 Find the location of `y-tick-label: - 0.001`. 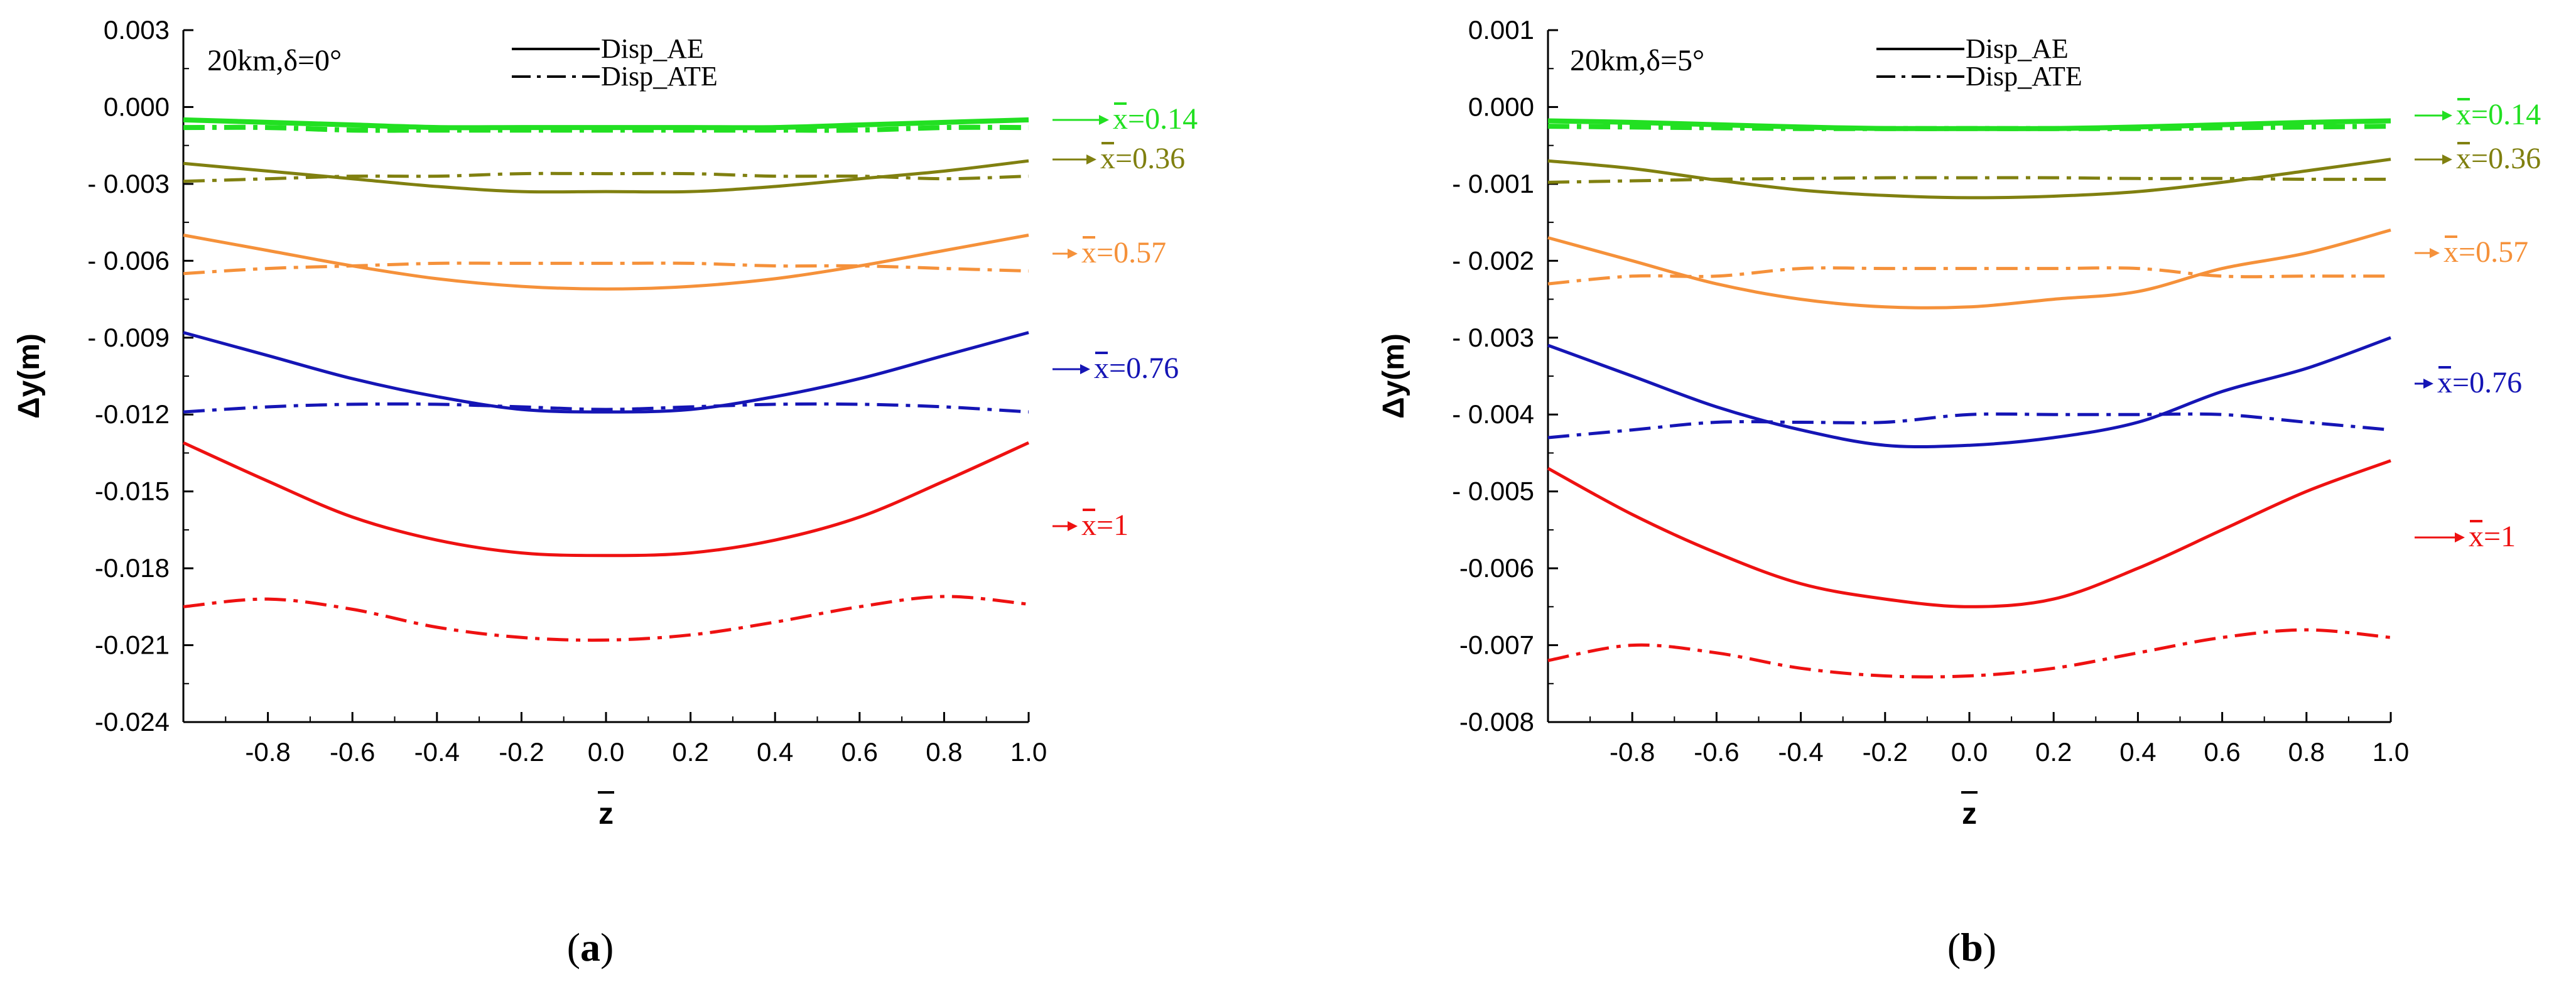

y-tick-label: - 0.001 is located at coordinates (1493, 183).